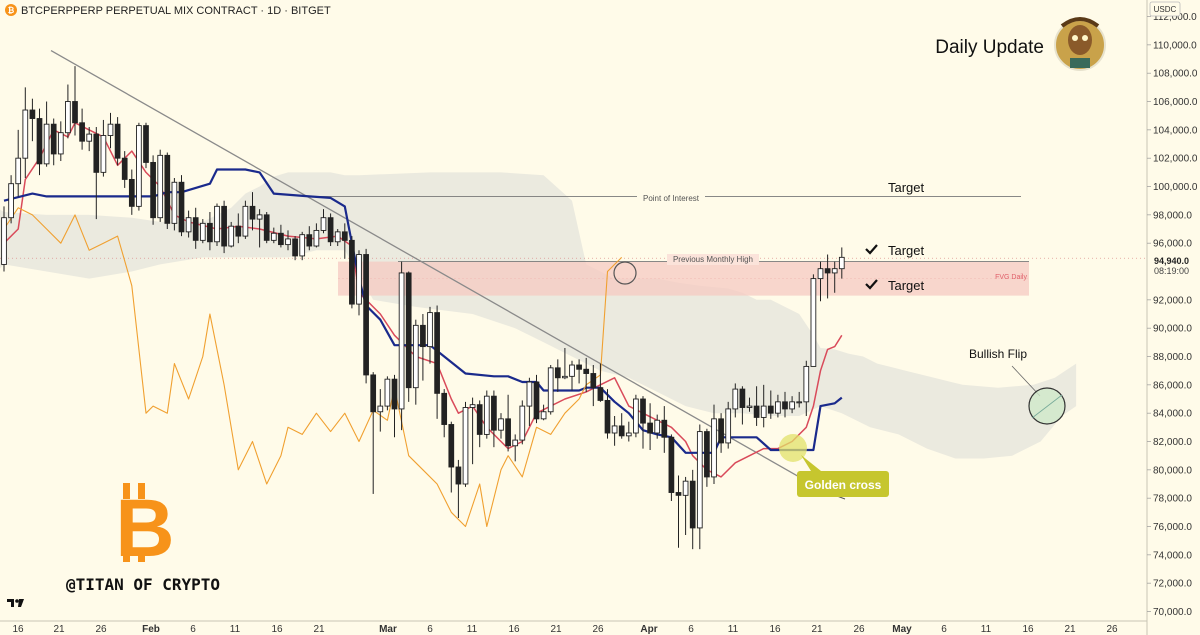  What do you see at coordinates (906, 187) in the screenshot?
I see `target-top-label: Target` at bounding box center [906, 187].